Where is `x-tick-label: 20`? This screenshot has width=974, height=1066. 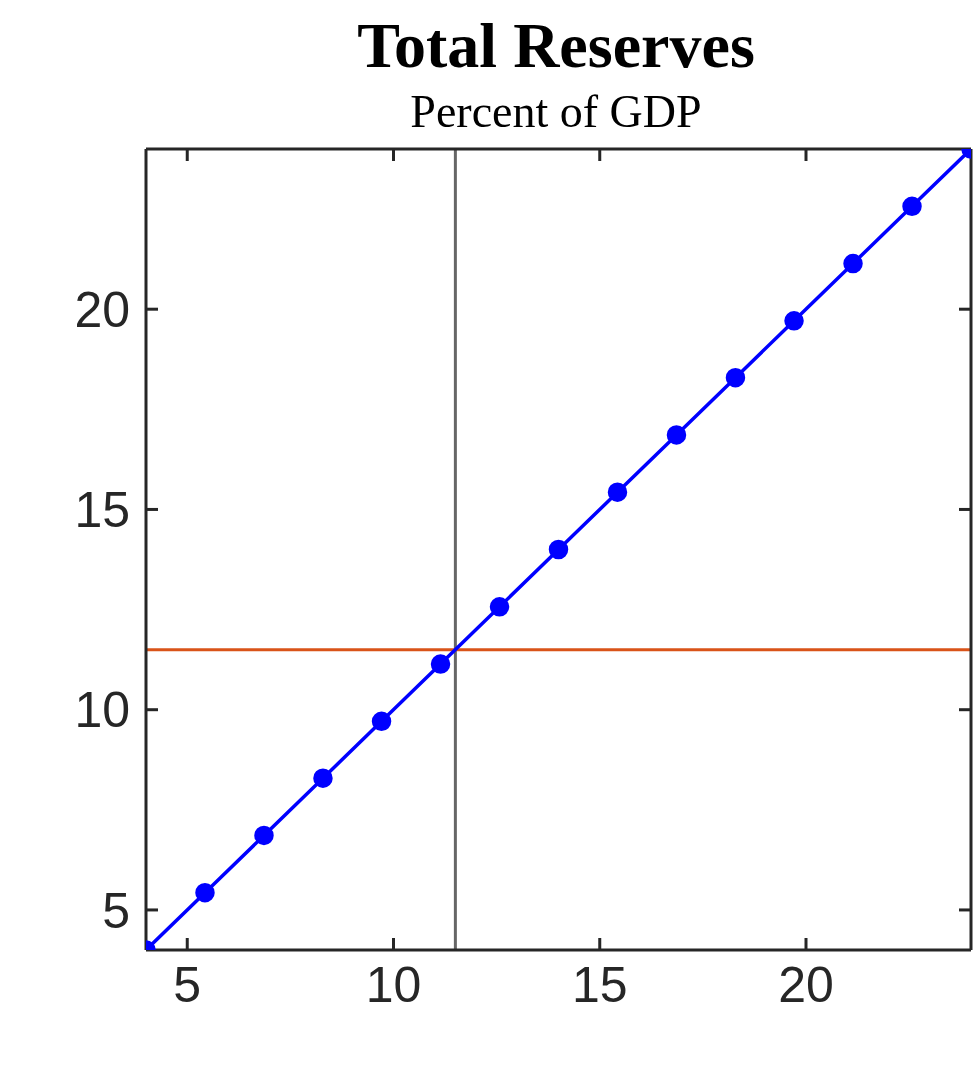 x-tick-label: 20 is located at coordinates (806, 984).